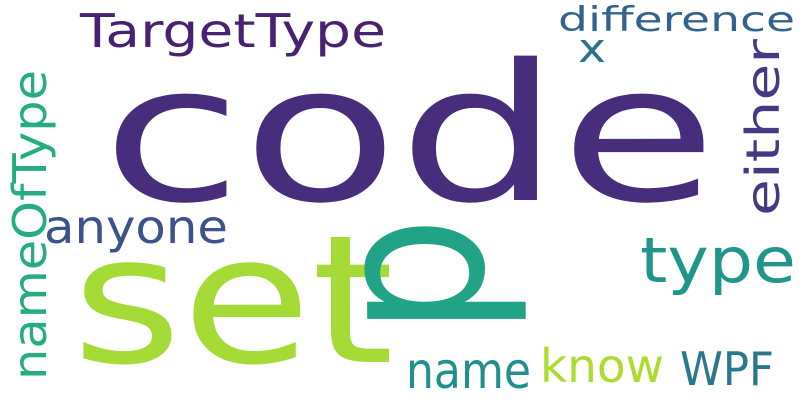  Describe the element at coordinates (592, 49) in the screenshot. I see `word-x: x` at that location.